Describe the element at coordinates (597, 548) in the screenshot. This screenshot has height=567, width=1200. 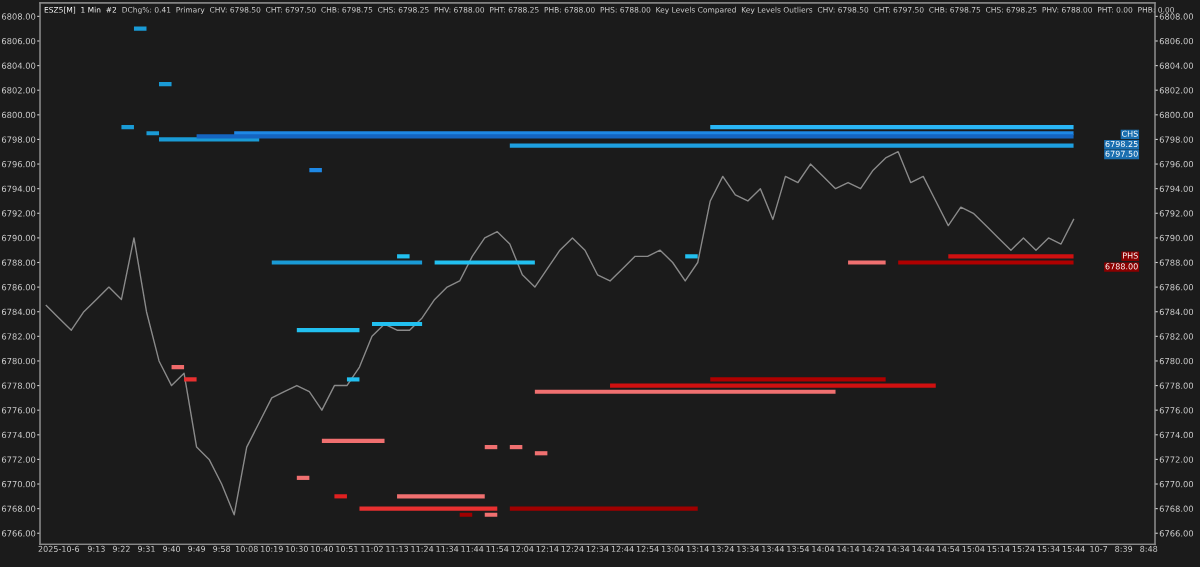
I see `x-tick-label: 12:34` at that location.